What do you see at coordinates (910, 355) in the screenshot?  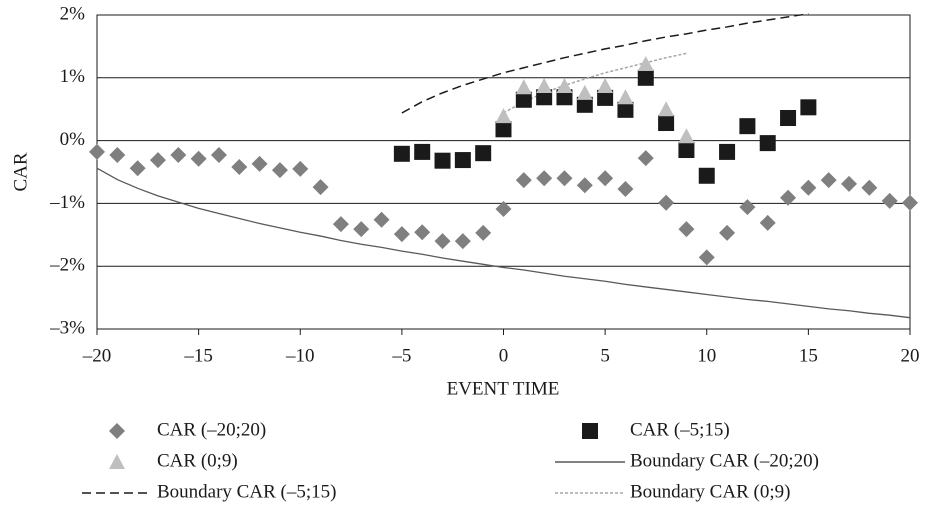 I see `x-tick-label: 20` at bounding box center [910, 355].